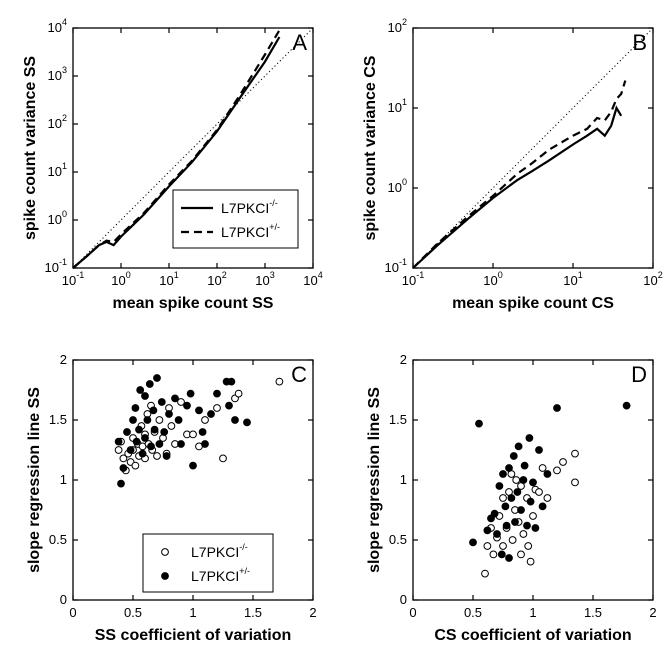 The height and width of the screenshot is (655, 668). I want to click on x-tick-label: 10⁰, so click(492, 279).